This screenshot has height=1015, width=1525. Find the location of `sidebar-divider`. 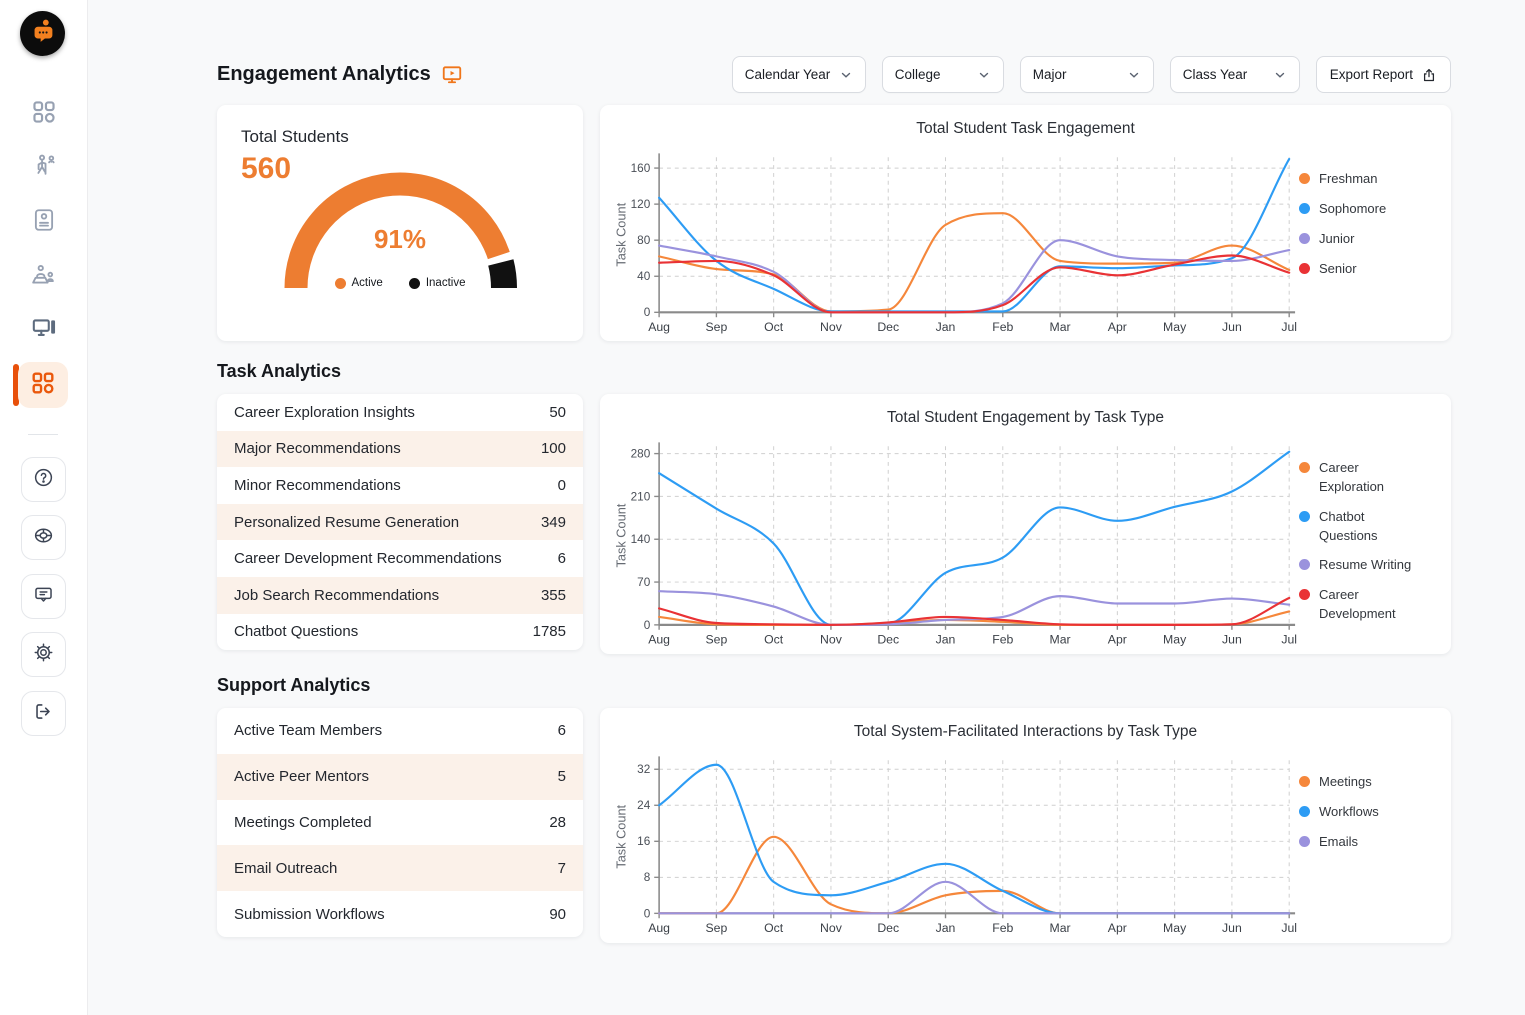

sidebar-divider is located at coordinates (43, 434).